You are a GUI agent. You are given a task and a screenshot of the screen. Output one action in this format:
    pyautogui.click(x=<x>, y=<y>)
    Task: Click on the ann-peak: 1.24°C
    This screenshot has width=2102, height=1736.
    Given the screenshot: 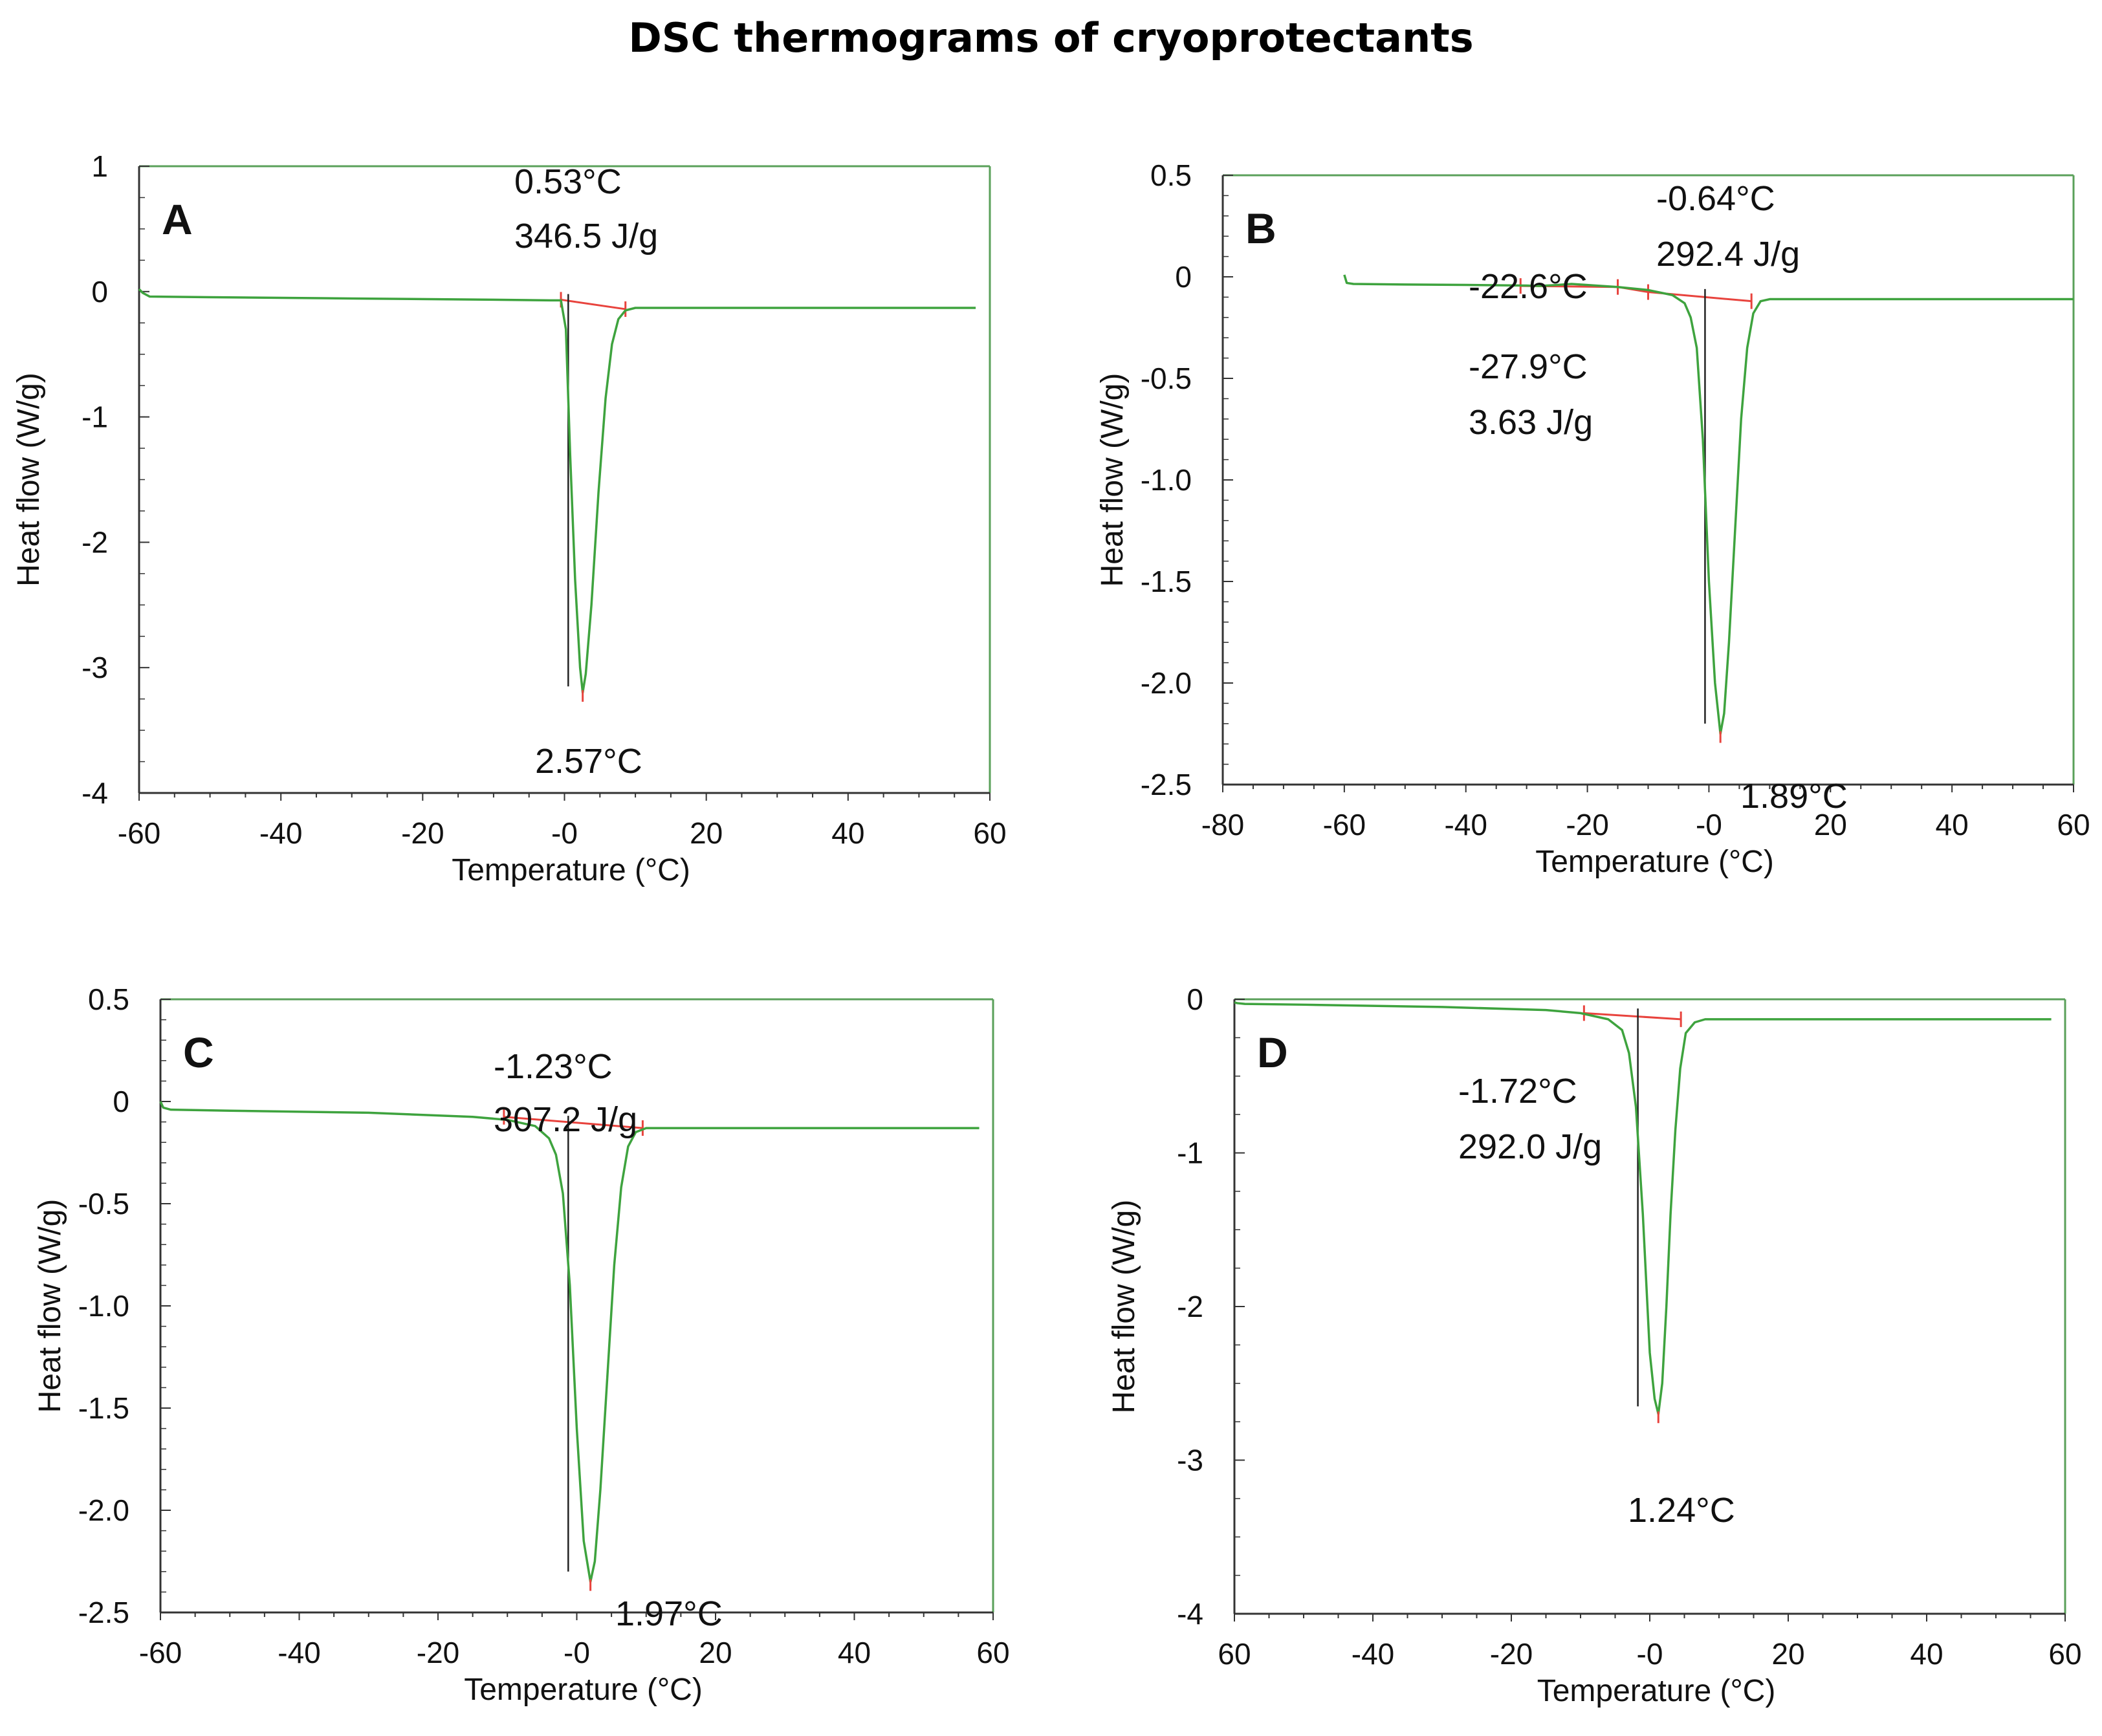 What is the action you would take?
    pyautogui.click(x=1681, y=1510)
    